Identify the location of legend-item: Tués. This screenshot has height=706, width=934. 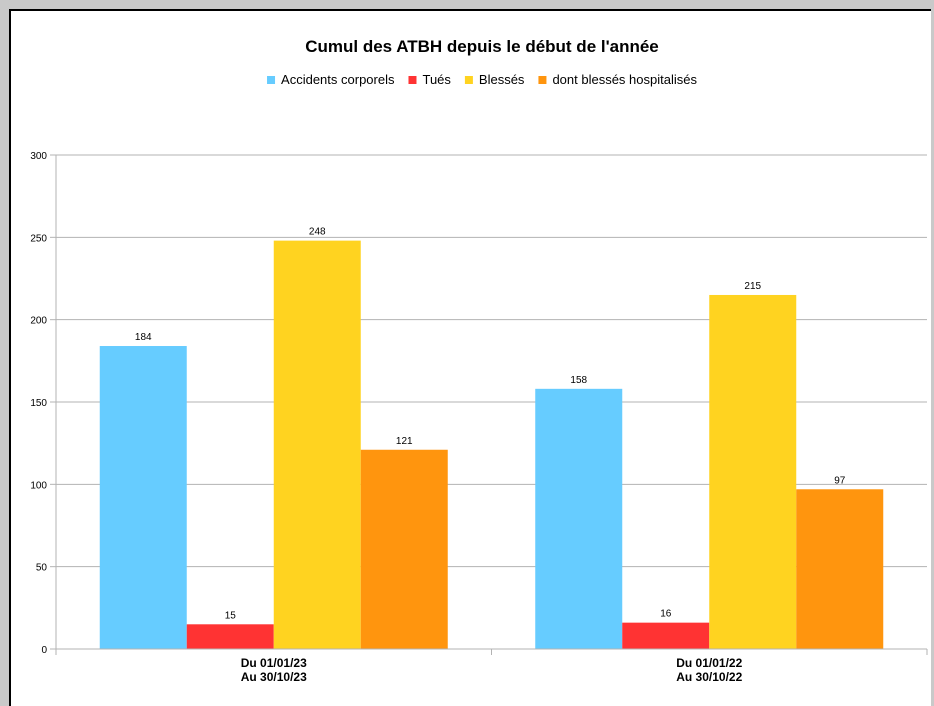
(429, 79).